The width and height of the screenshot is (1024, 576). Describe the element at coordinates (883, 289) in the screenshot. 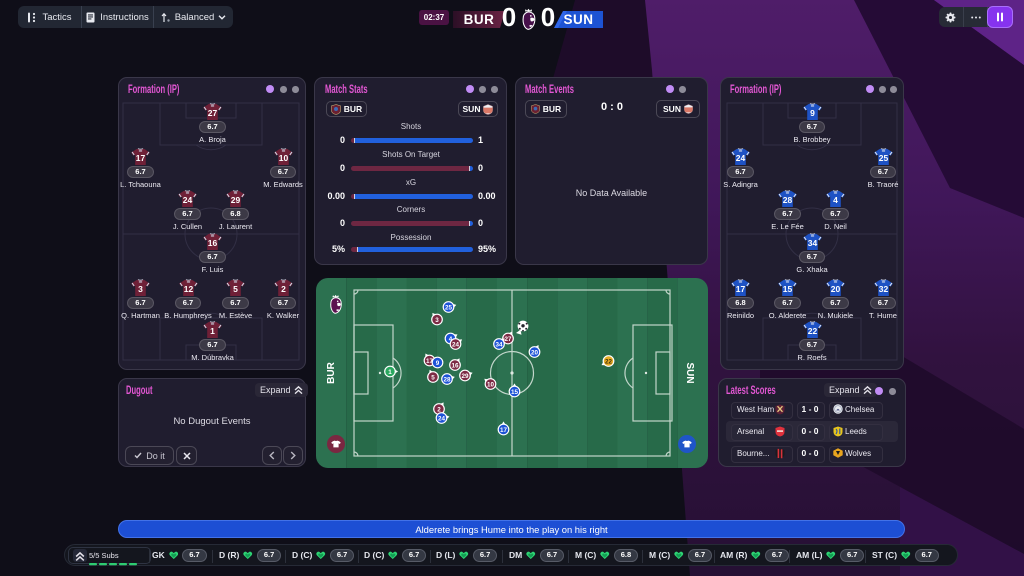

I see `svg-text: 32` at that location.